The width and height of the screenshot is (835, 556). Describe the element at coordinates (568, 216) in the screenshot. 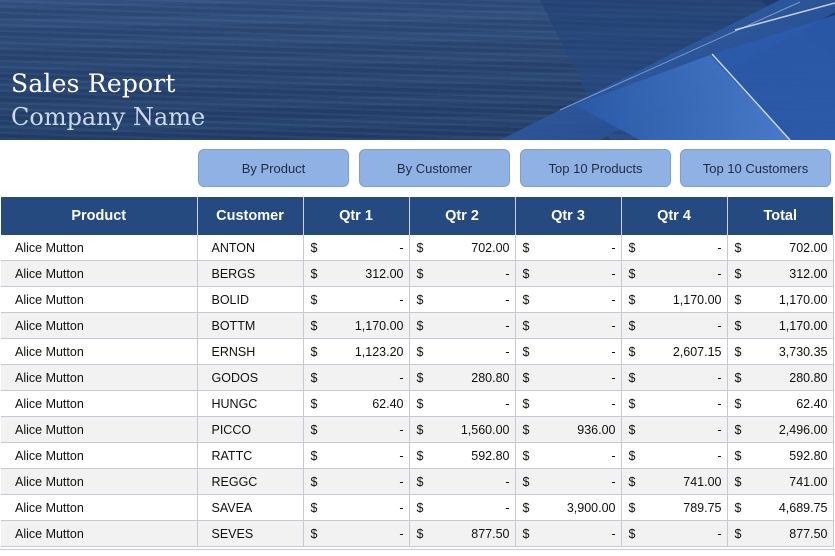

I see `column-header-qtr-3: Qtr 3` at that location.